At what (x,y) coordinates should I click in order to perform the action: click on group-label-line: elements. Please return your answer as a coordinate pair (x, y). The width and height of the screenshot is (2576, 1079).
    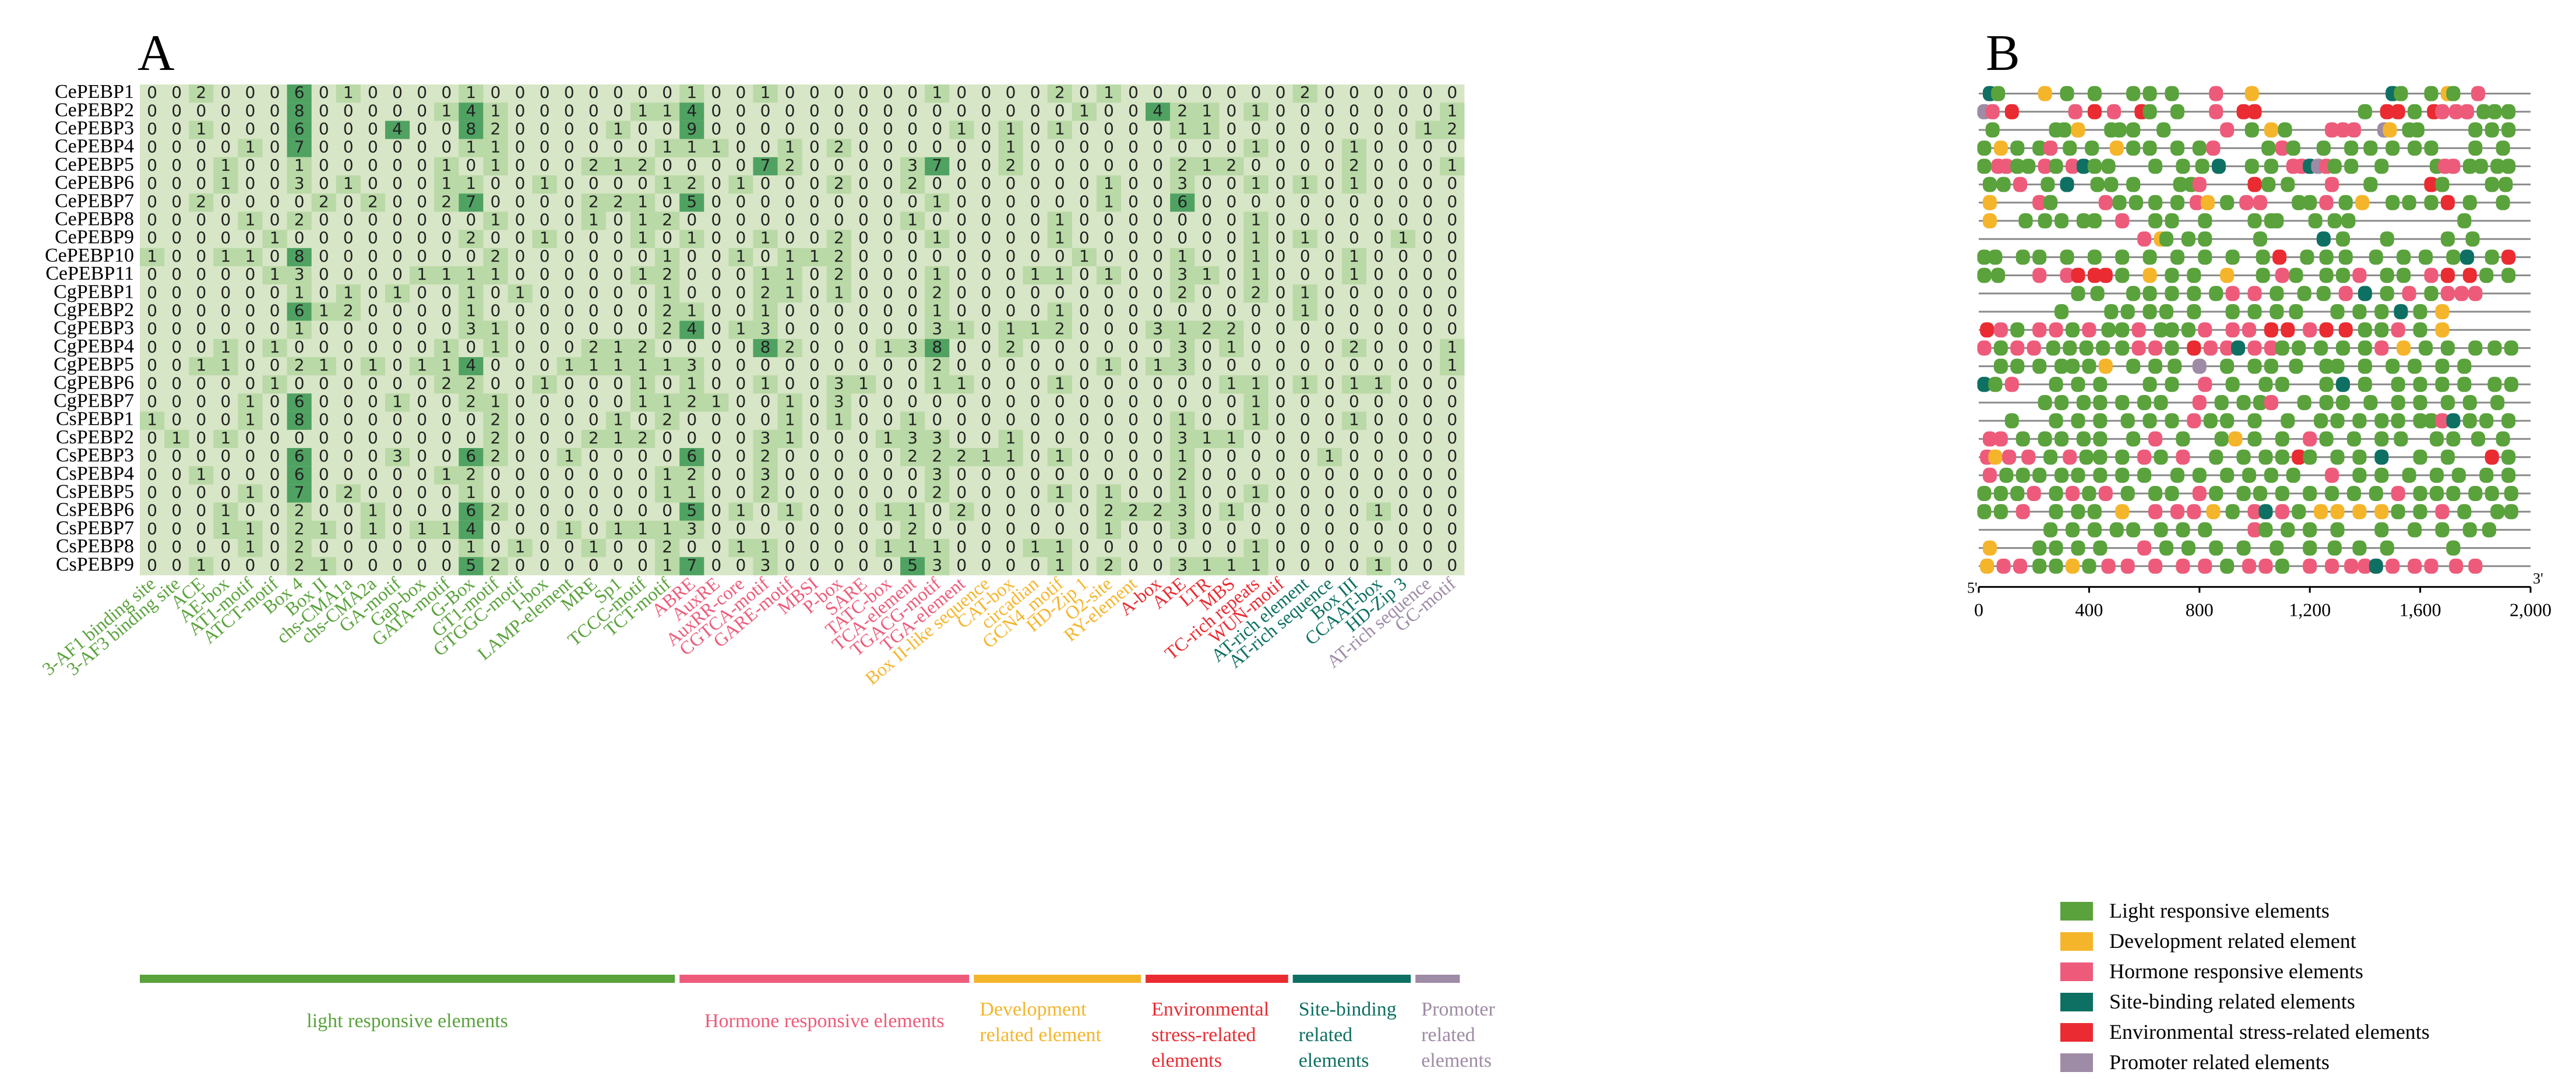
    Looking at the image, I should click on (1186, 1060).